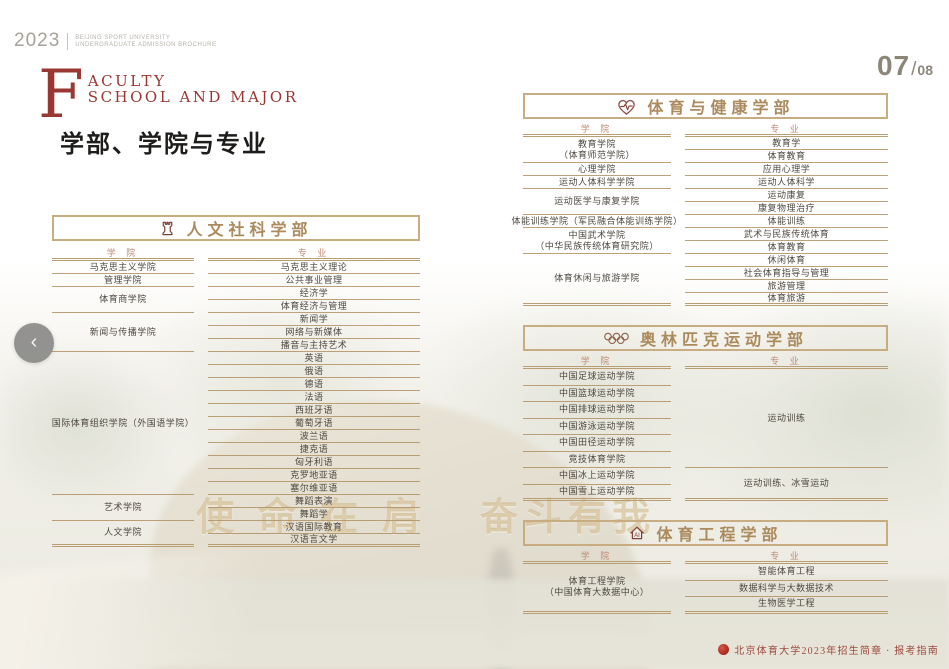 Image resolution: width=949 pixels, height=669 pixels. Describe the element at coordinates (828, 649) in the screenshot. I see `footer: 北京体育大学2023年招生简章 · 报考指南` at that location.